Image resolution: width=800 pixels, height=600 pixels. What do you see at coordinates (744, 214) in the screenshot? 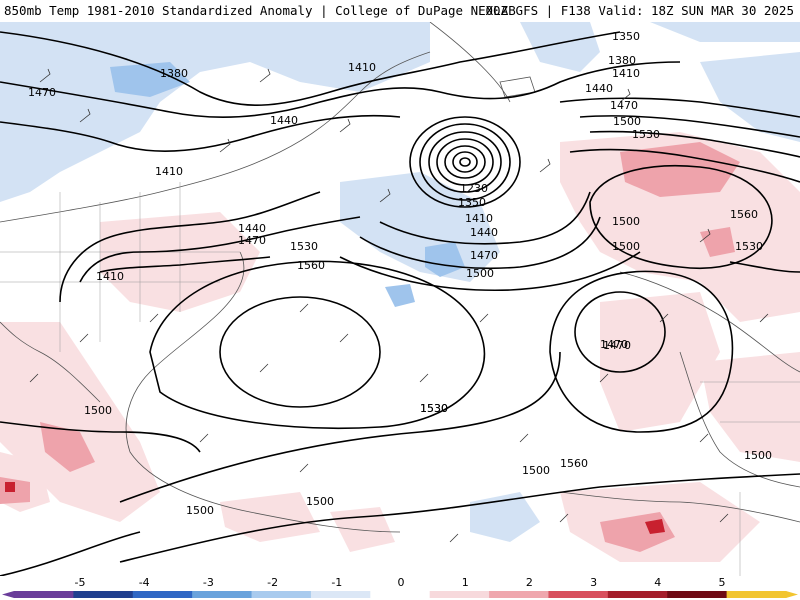
I see `contour-label-1560-e: 1560` at bounding box center [744, 214].